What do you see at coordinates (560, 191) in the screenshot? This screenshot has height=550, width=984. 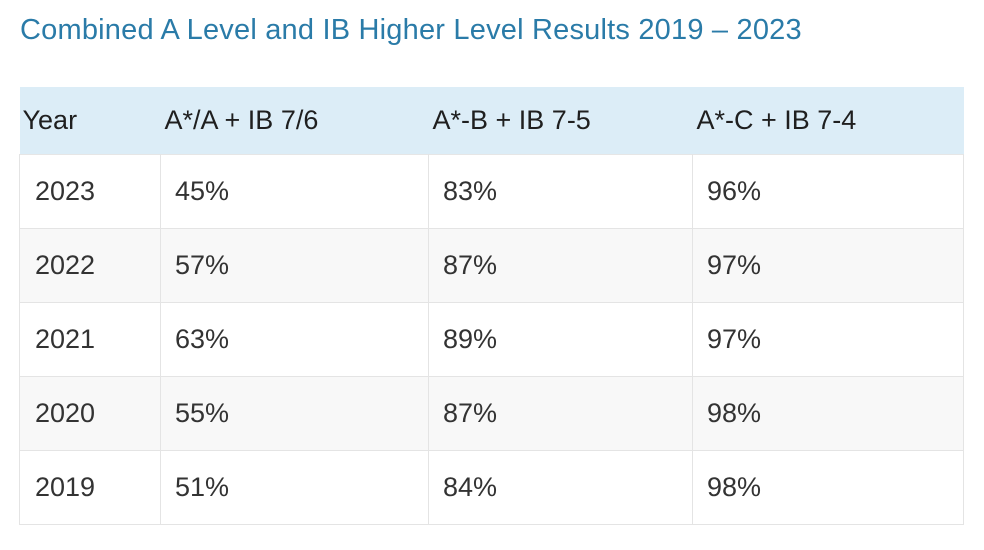 I see `cell-astar-b: 83%` at bounding box center [560, 191].